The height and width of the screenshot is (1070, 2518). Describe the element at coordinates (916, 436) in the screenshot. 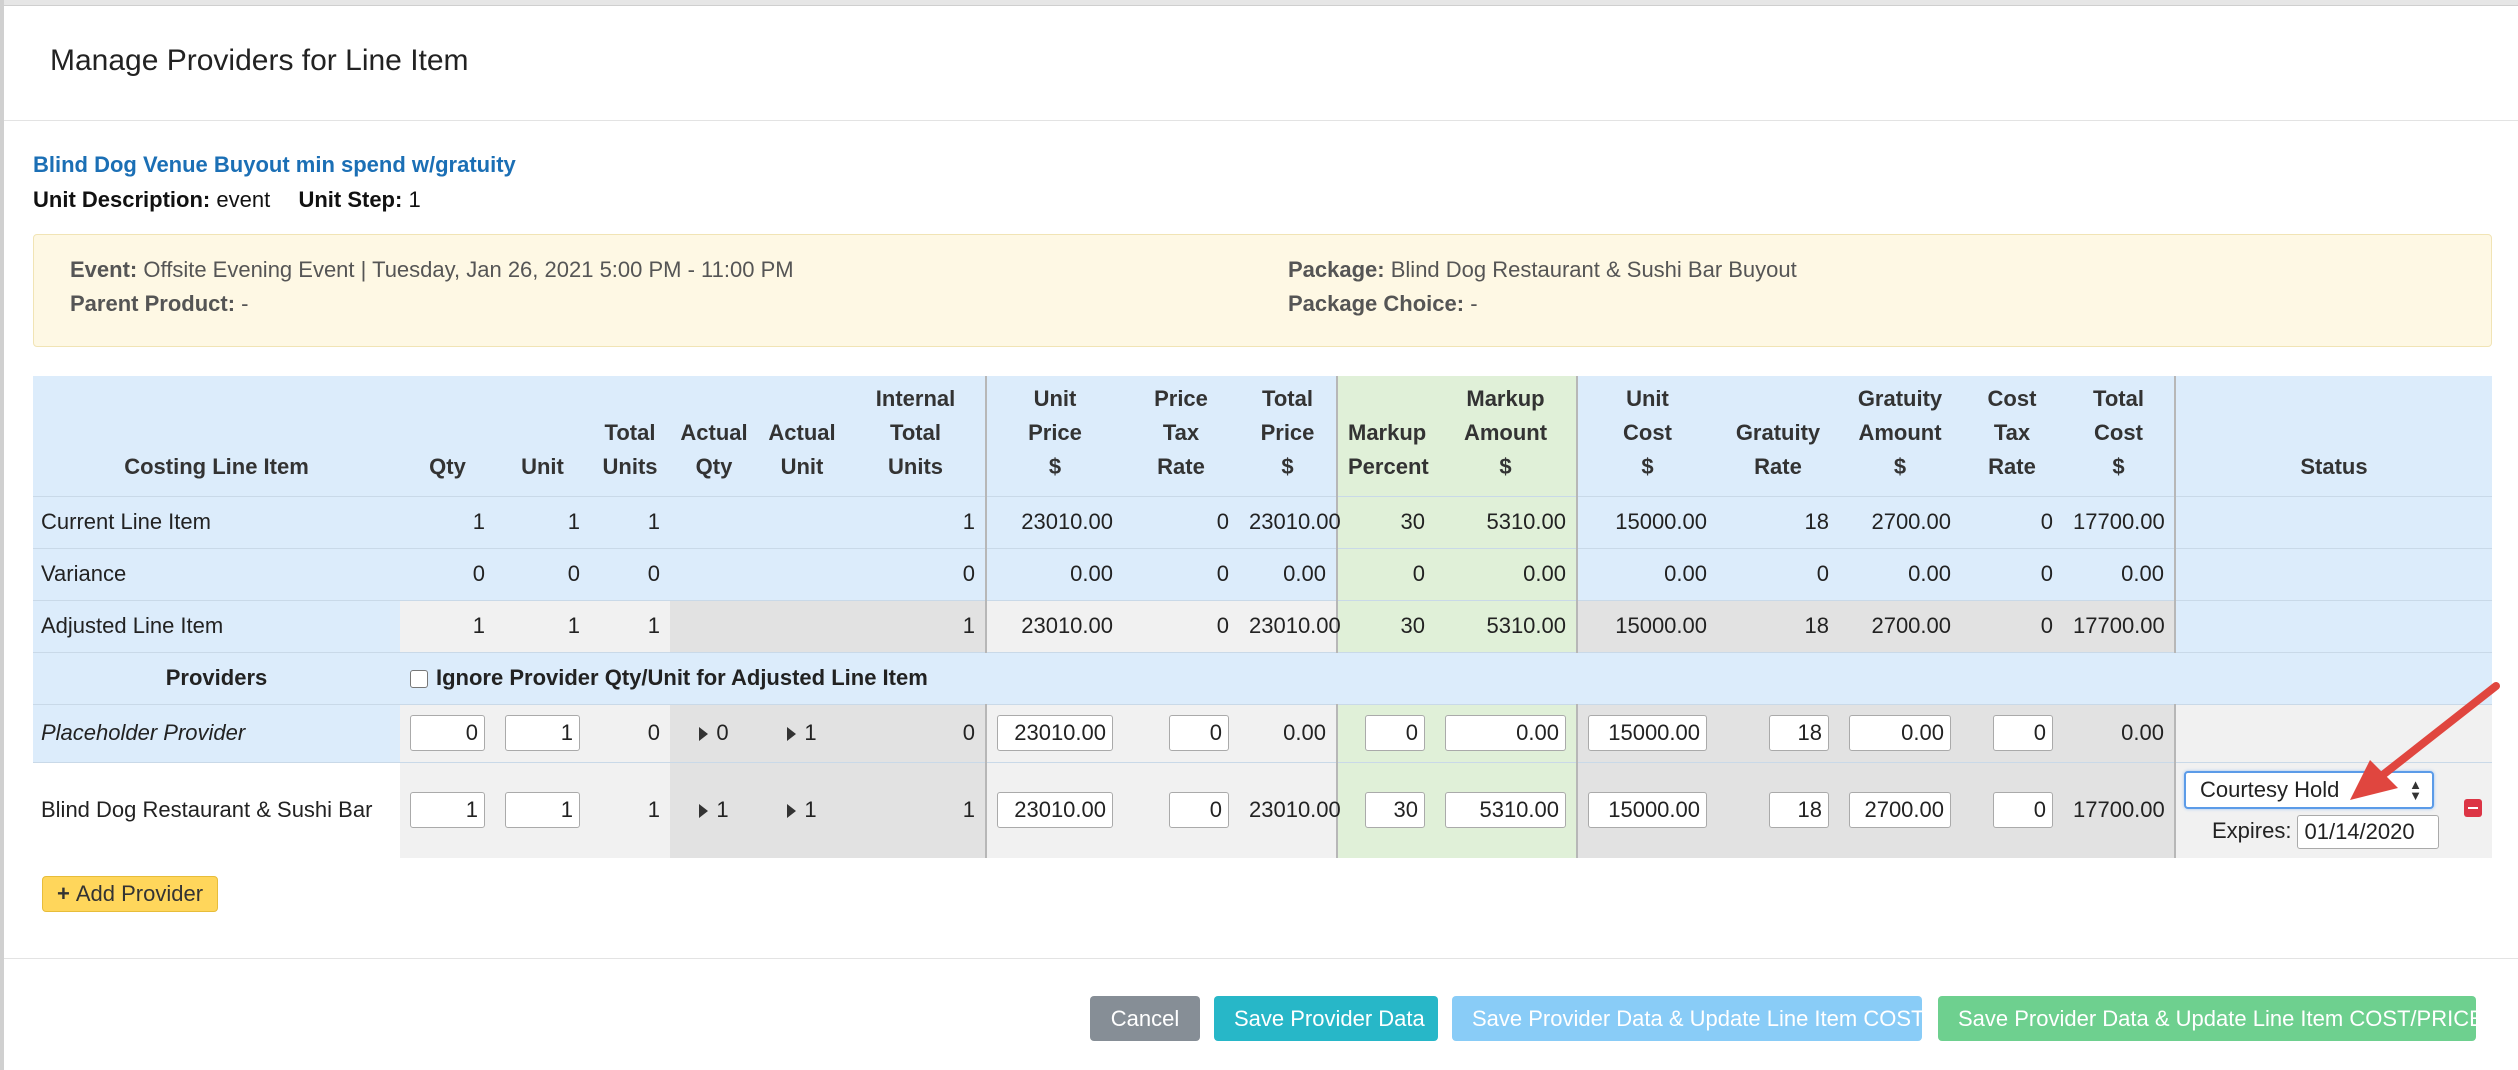

I see `col-internal-total-units: Internal Total Units` at that location.